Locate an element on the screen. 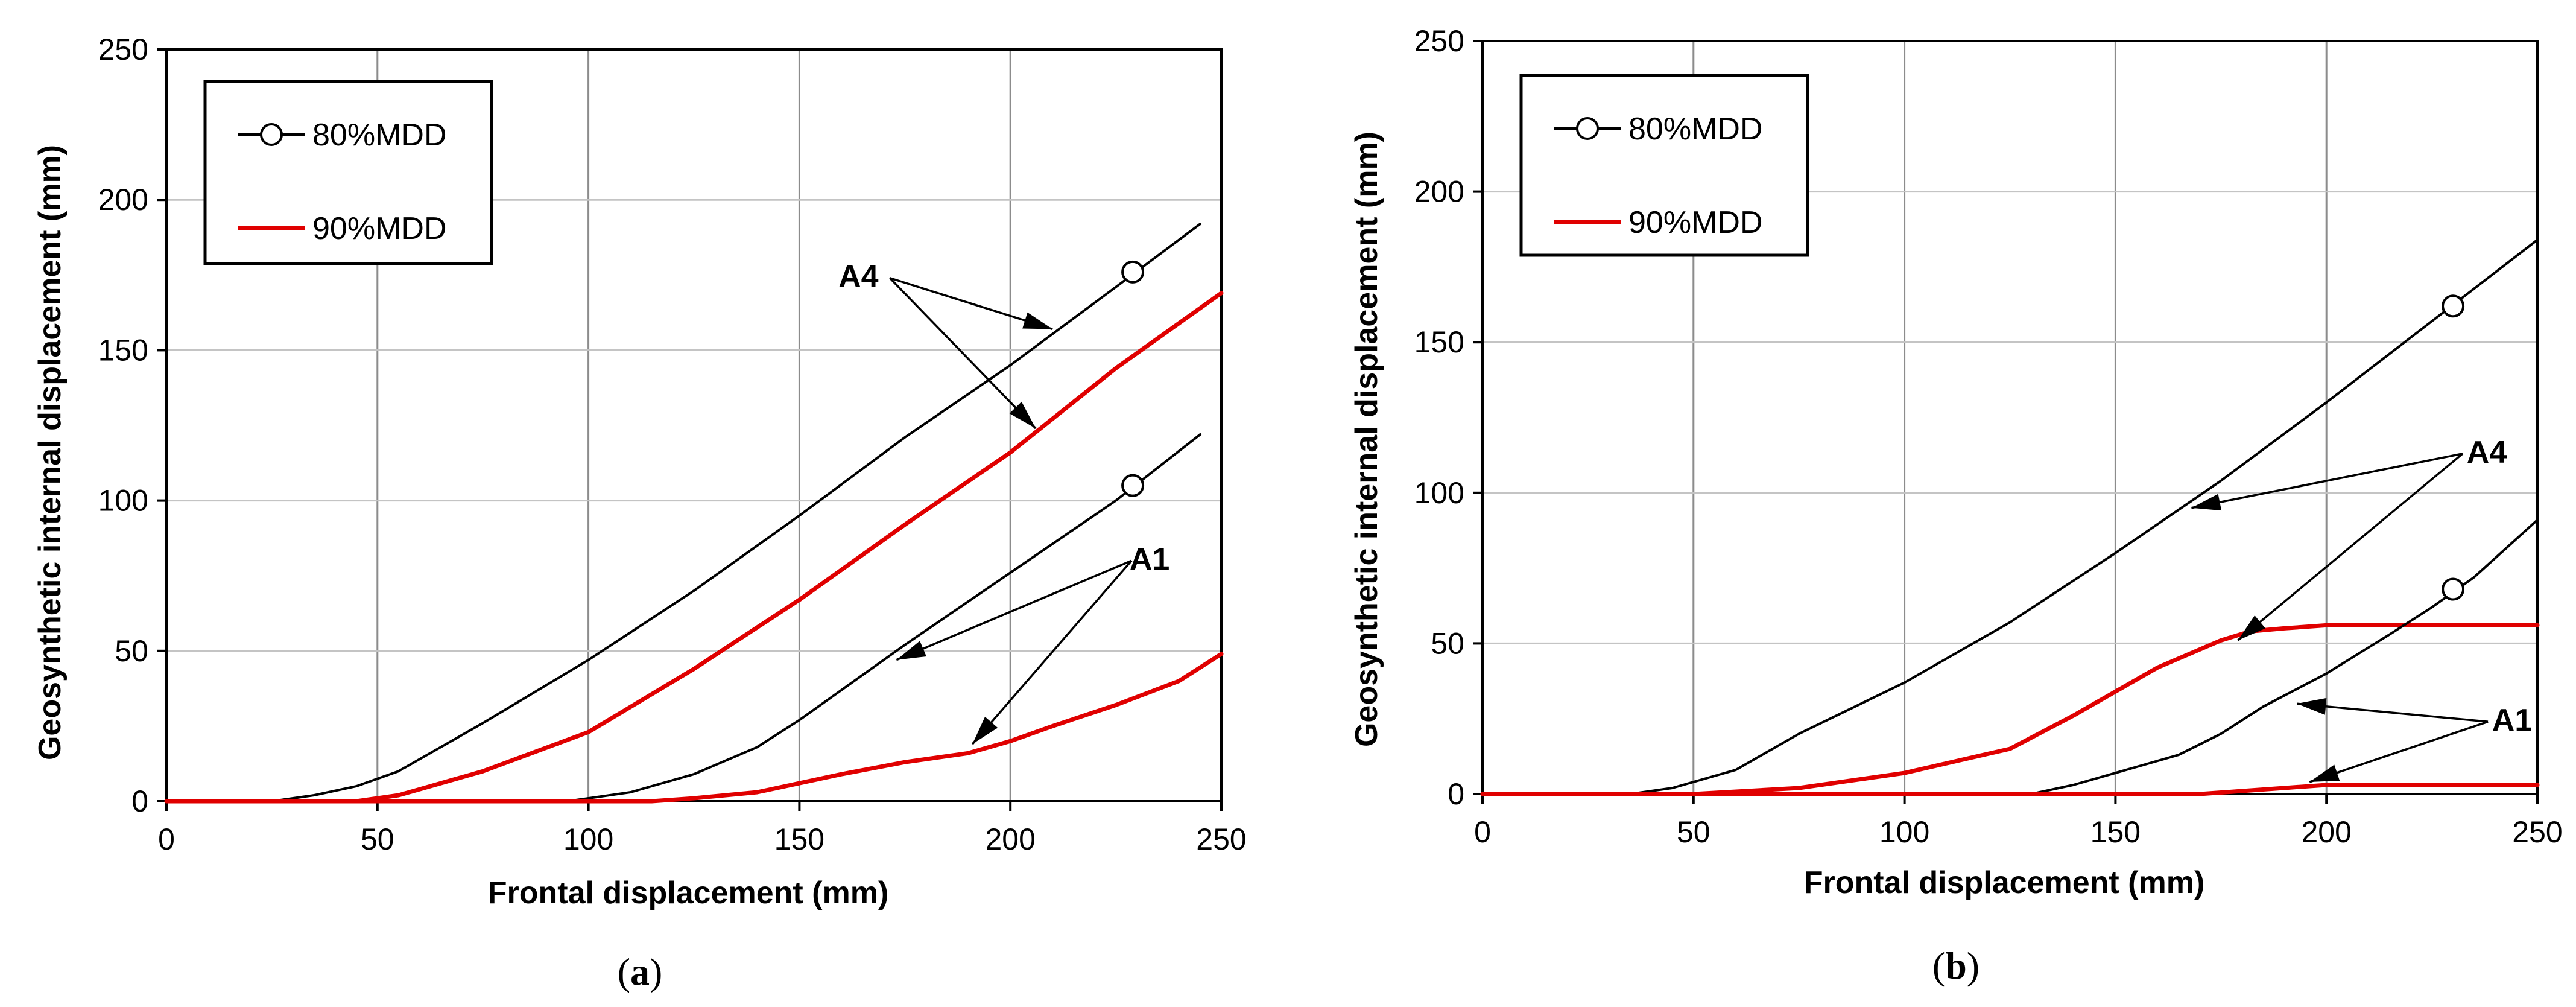 This screenshot has height=1007, width=2576. caption-letter: b is located at coordinates (1956, 965).